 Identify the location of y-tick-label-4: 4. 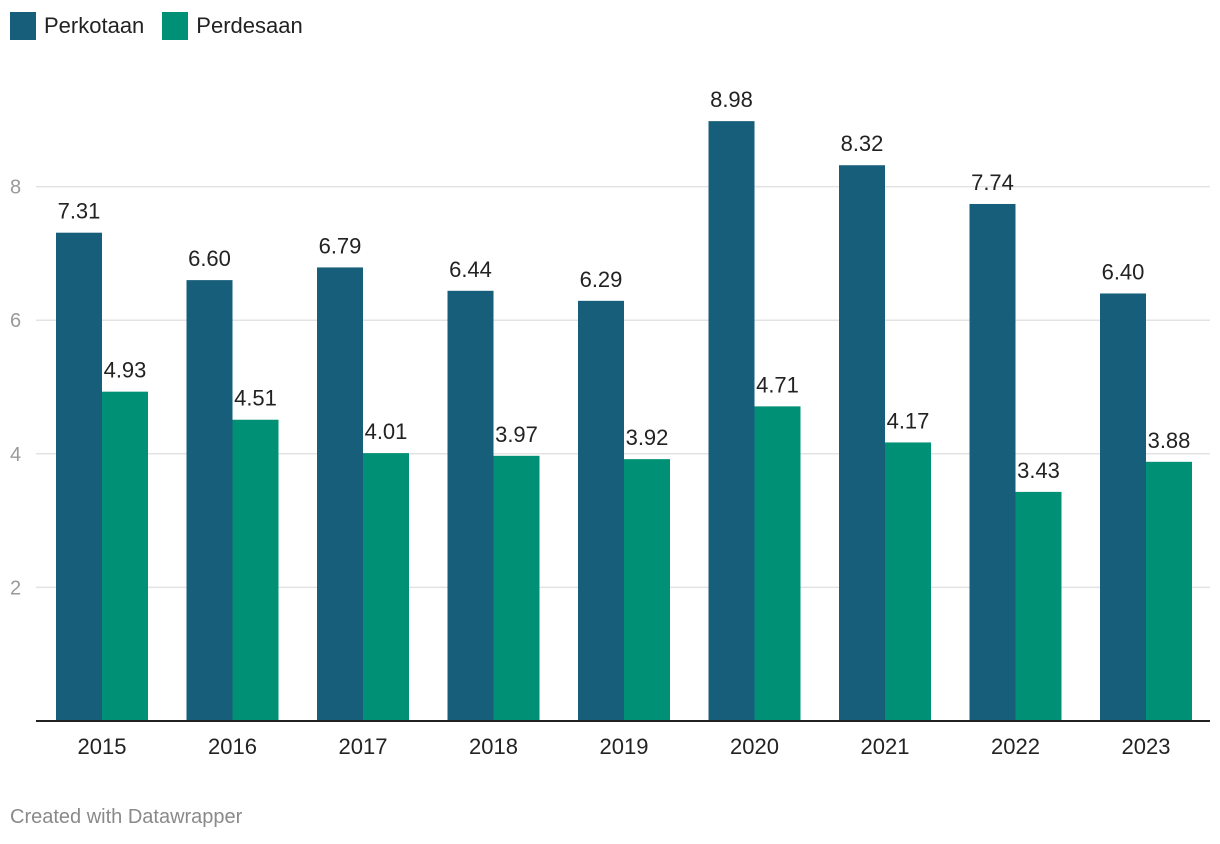
(15, 455).